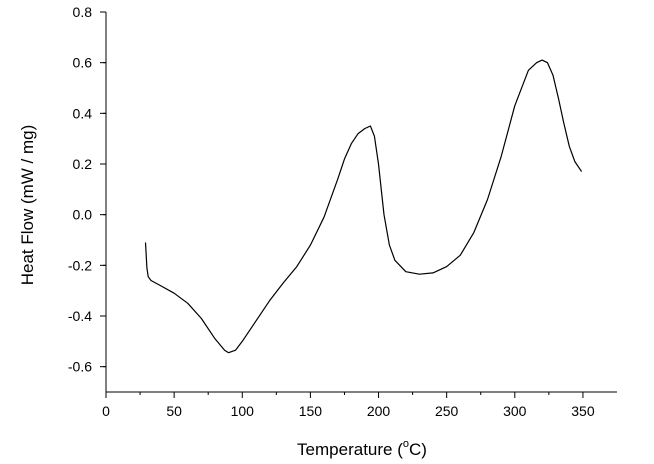 This screenshot has width=654, height=464. I want to click on y-tick-label: 0.6, so click(83, 63).